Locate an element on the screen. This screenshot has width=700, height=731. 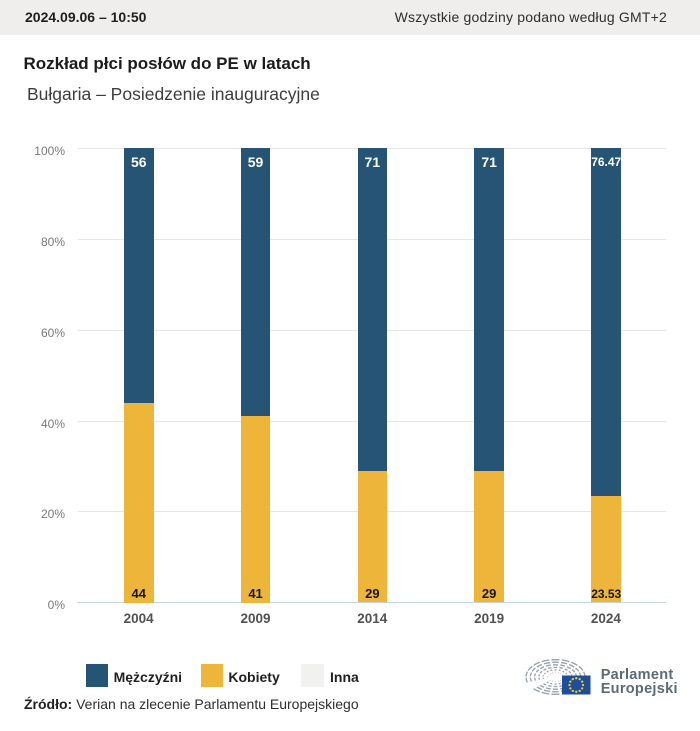
svg-text: Parlament is located at coordinates (637, 675).